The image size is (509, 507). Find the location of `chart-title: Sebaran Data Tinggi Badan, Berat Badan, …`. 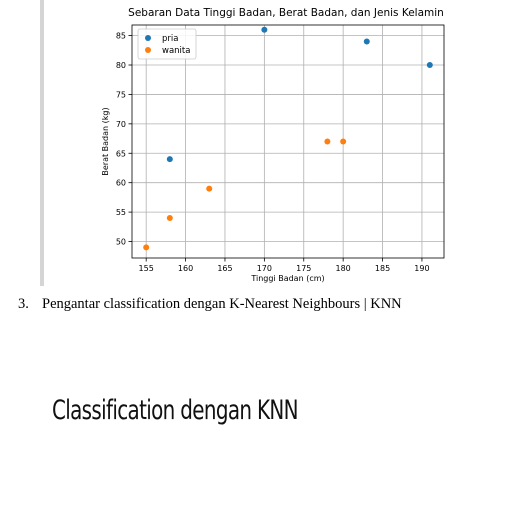

chart-title: Sebaran Data Tinggi Badan, Berat Badan, … is located at coordinates (286, 13).